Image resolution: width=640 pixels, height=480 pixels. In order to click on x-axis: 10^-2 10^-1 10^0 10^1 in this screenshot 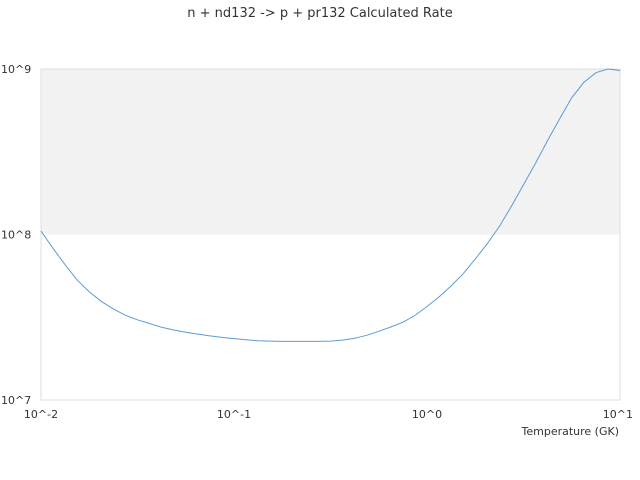, I will do `click(328, 414)`.